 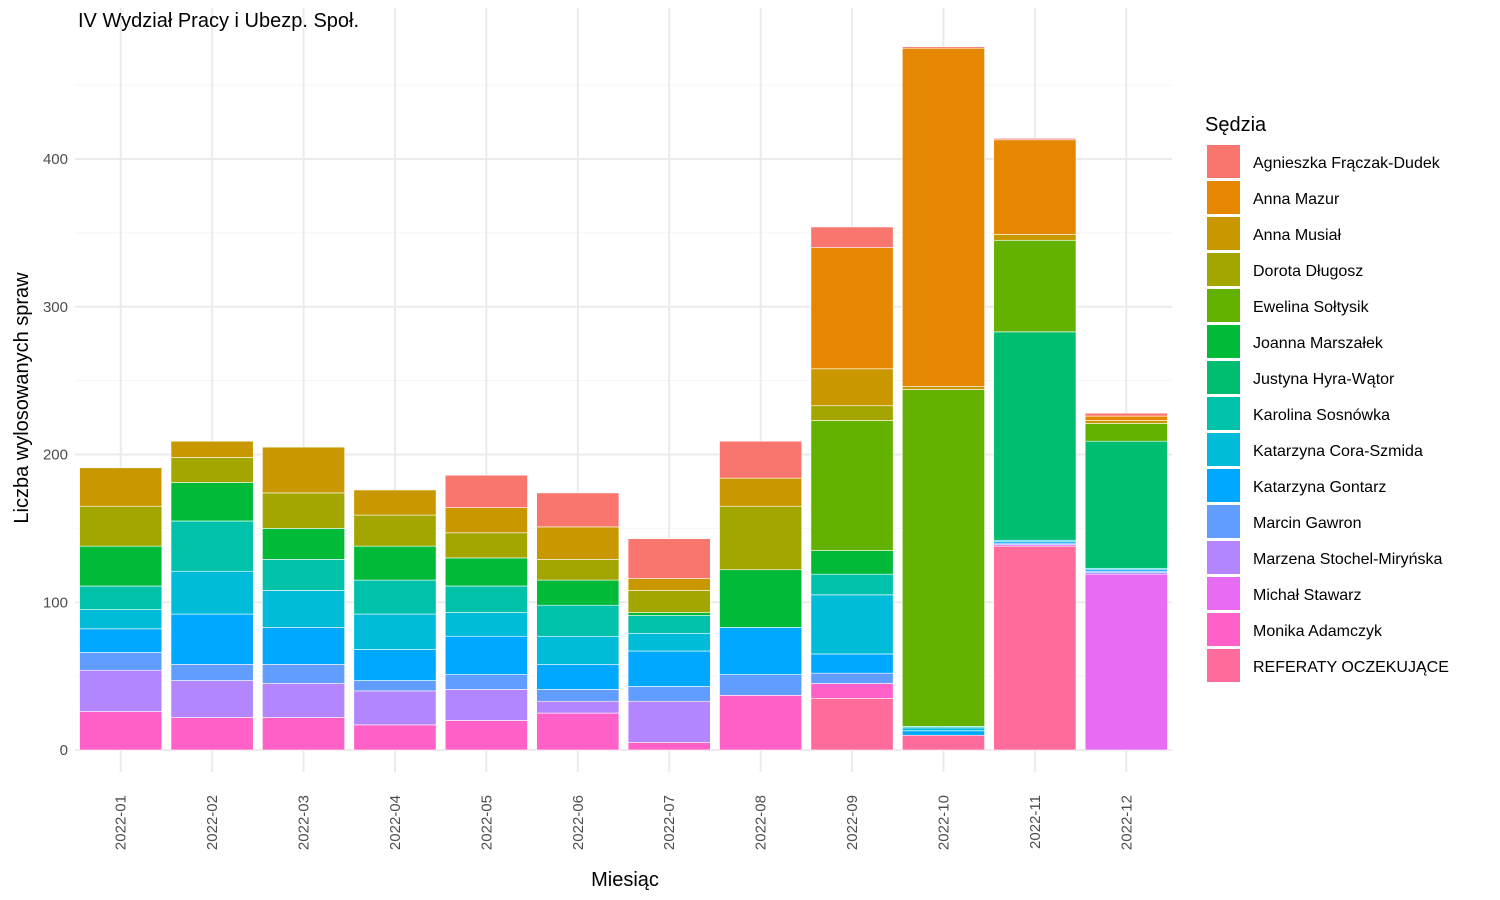 I want to click on legend-label: Marcin Gawron, so click(x=1307, y=523).